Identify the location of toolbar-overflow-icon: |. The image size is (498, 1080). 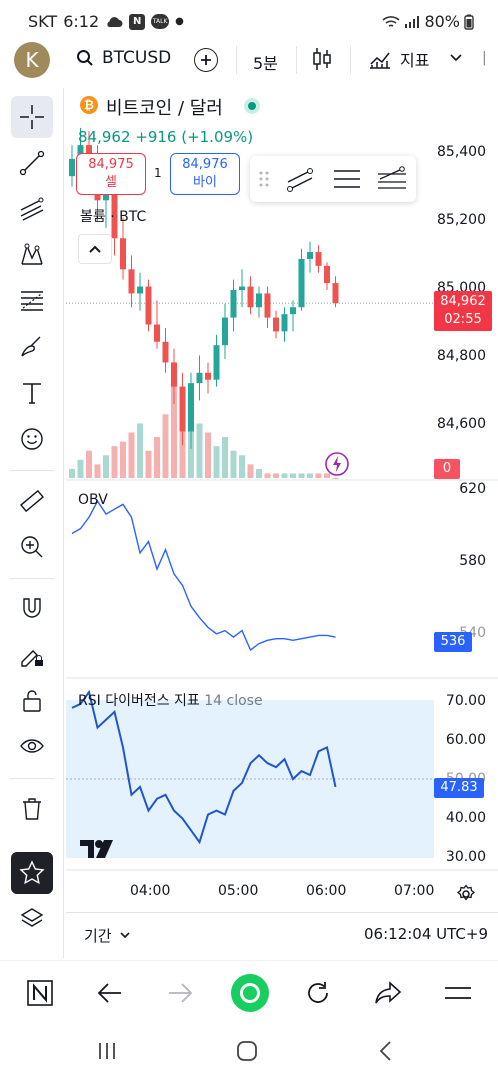
(484, 58).